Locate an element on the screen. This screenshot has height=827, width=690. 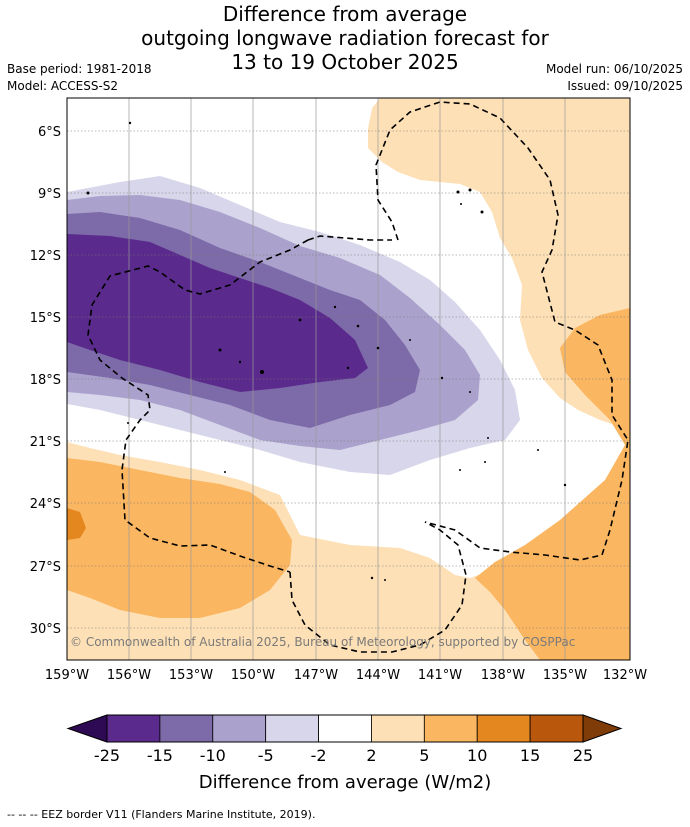
colorbar-tick-label: -25 is located at coordinates (107, 755).